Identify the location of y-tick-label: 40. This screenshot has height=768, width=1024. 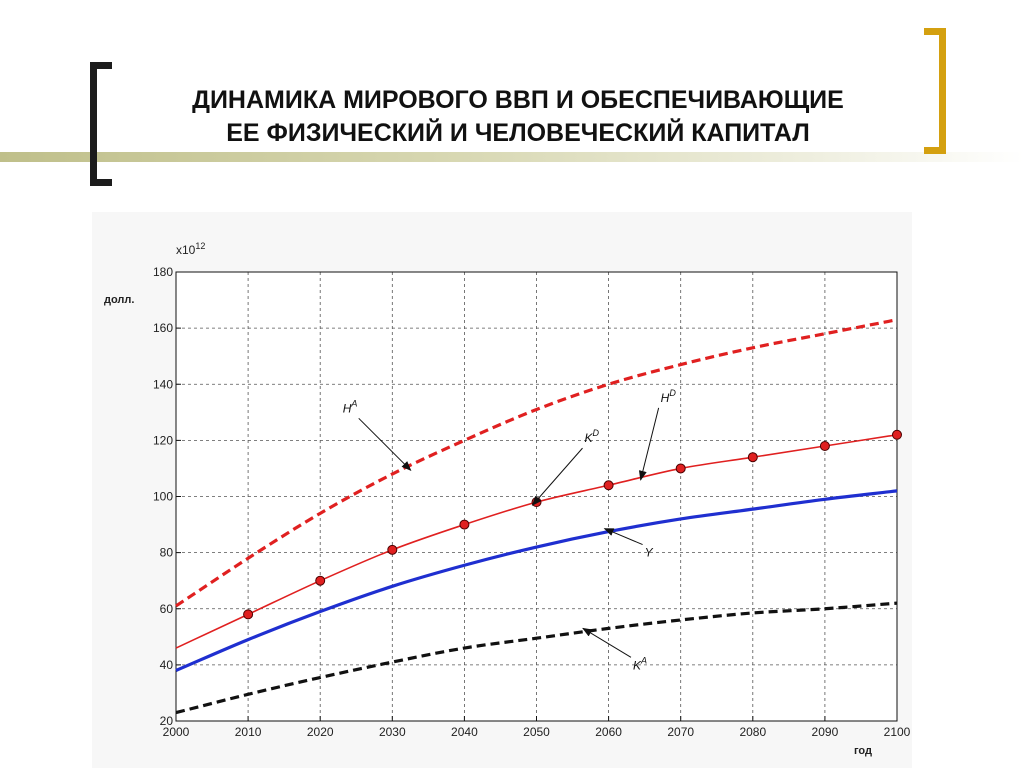
(167, 665).